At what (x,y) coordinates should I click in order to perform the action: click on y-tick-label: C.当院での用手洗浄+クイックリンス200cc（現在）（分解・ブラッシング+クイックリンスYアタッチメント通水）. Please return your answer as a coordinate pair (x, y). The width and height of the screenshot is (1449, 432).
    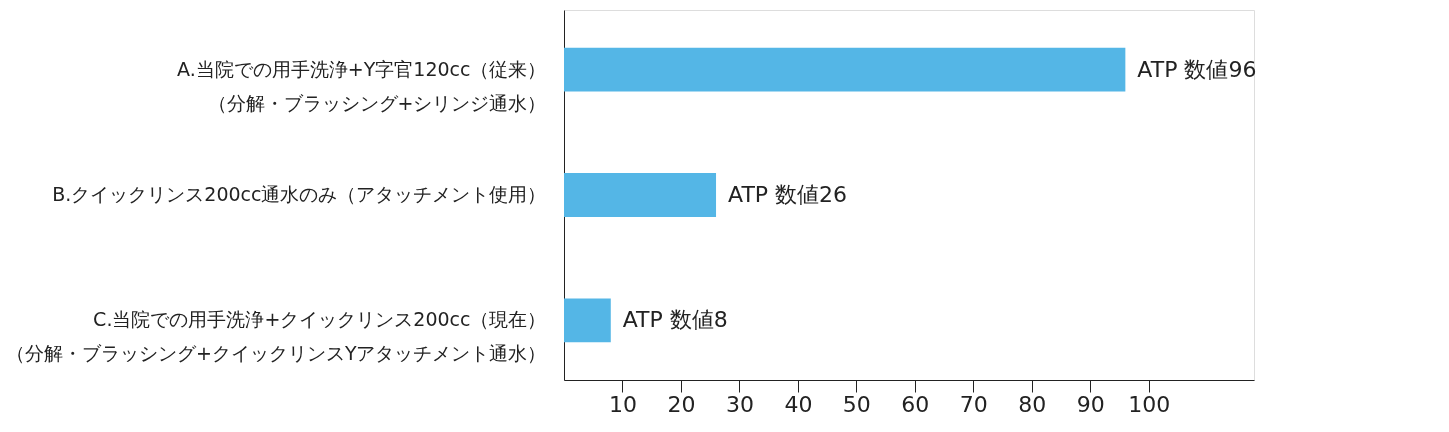
    Looking at the image, I should click on (276, 336).